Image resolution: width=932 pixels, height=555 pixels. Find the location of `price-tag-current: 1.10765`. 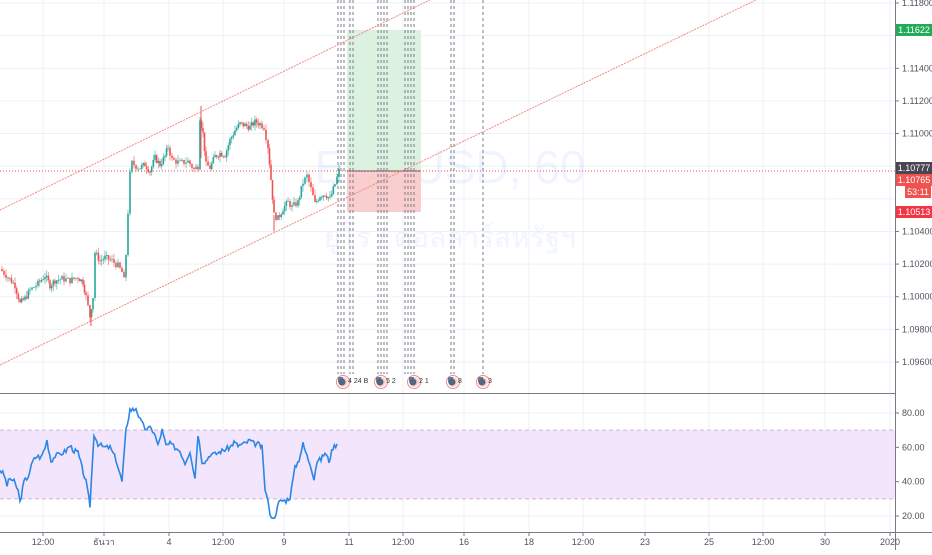

price-tag-current: 1.10765 is located at coordinates (914, 180).